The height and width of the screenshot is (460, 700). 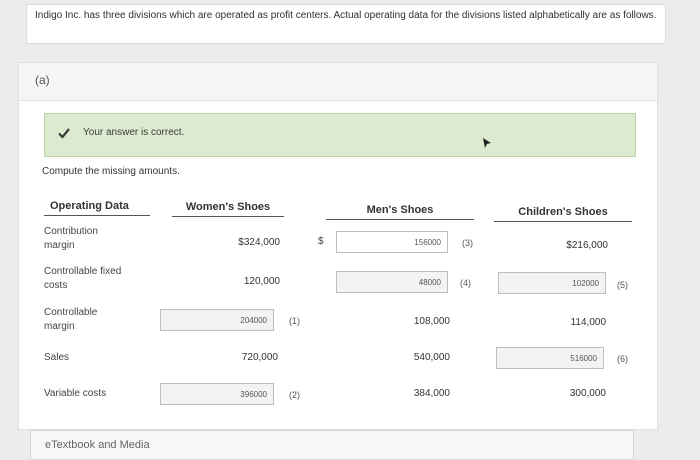 I want to click on men-currency-symbol: $, so click(x=321, y=241).